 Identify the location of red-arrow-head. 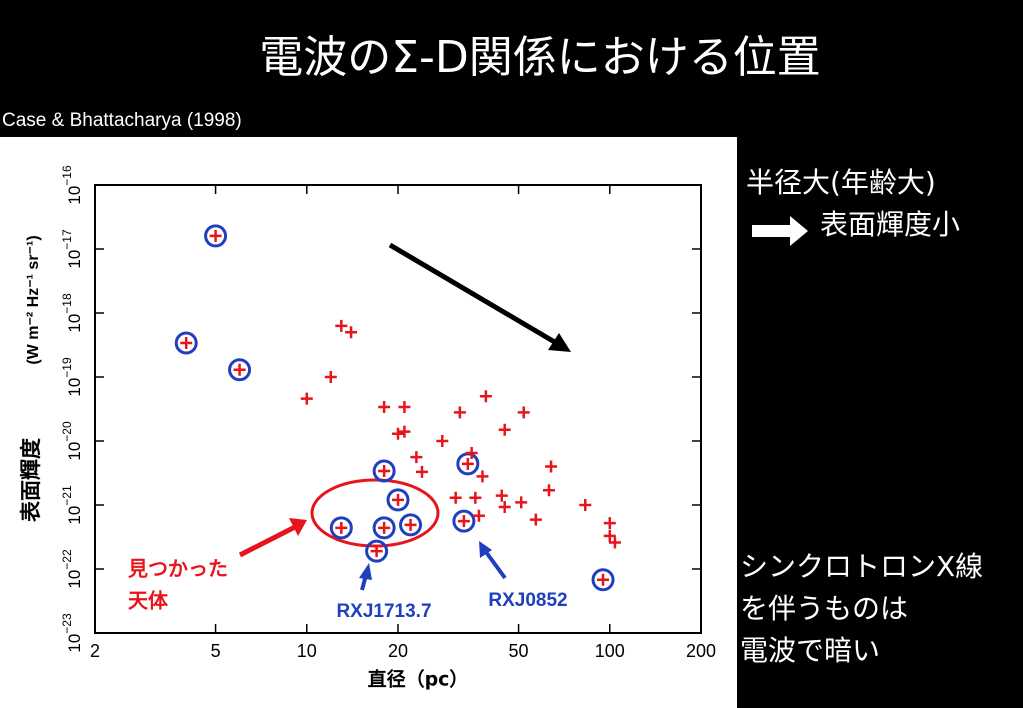
(298, 527).